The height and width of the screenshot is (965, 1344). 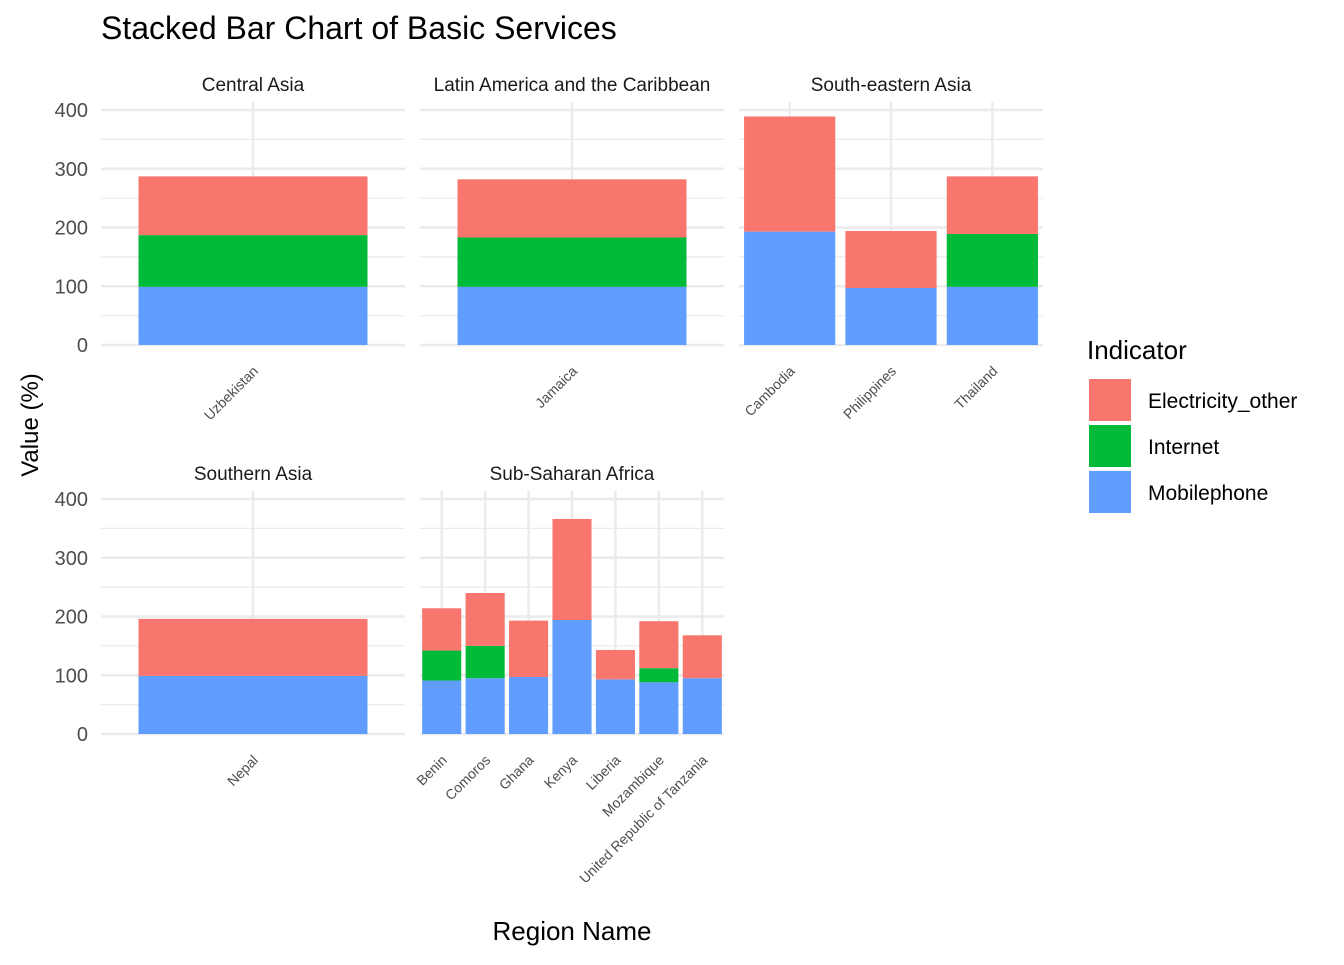 I want to click on legend: Electricity_other Internet Mobilephone, so click(x=1193, y=446).